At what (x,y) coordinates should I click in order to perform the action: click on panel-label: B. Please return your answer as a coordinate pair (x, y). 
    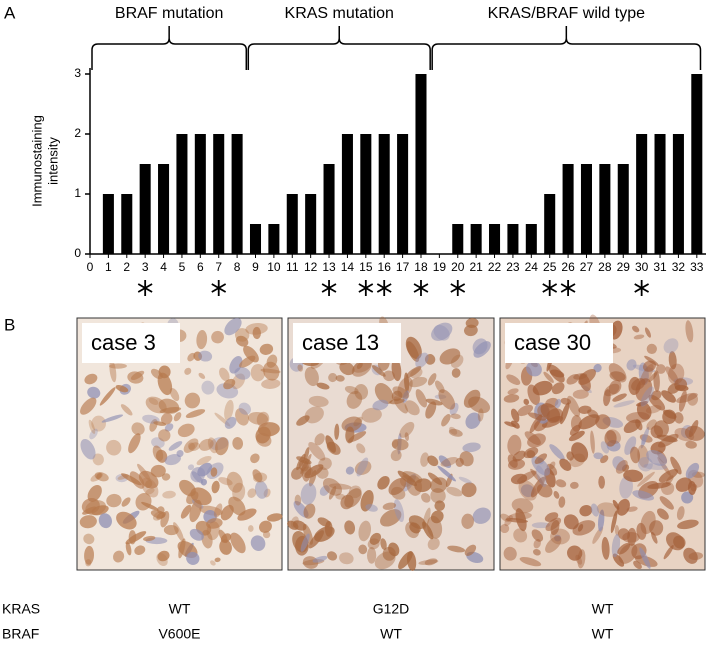
    Looking at the image, I should click on (9, 324).